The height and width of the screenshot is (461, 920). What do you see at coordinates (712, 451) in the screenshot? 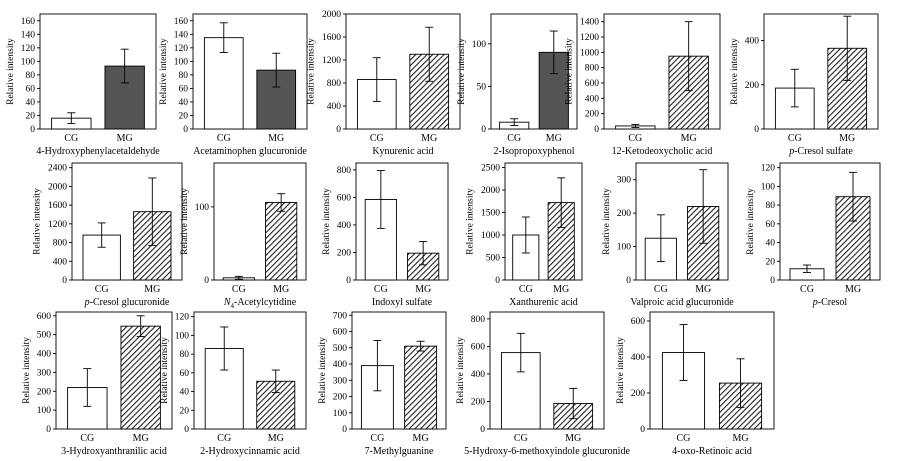
I see `chart-title: 4-oxo-Retinoic acid` at bounding box center [712, 451].